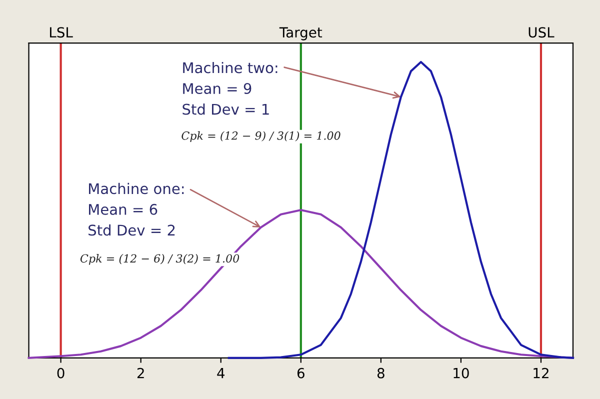 Image resolution: width=600 pixels, height=399 pixels. What do you see at coordinates (160, 259) in the screenshot?
I see `annotation: Cpk = (12 − 6) / 3(2) = 1.00` at bounding box center [160, 259].